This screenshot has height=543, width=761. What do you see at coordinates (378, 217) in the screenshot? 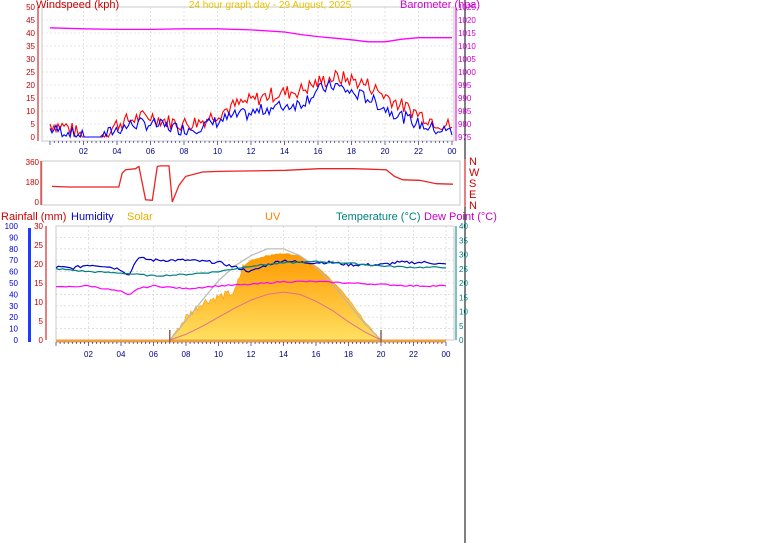
I see `temperature-label: Temperature (°C)` at bounding box center [378, 217].